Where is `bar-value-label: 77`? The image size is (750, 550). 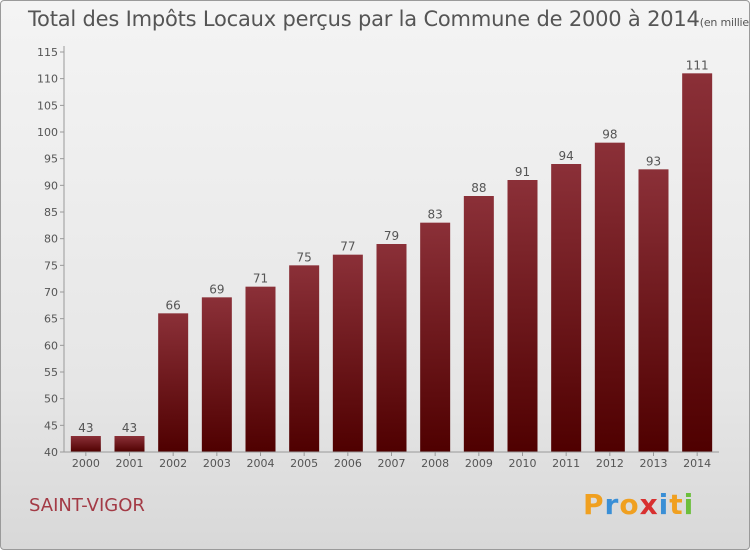 bar-value-label: 77 is located at coordinates (347, 247).